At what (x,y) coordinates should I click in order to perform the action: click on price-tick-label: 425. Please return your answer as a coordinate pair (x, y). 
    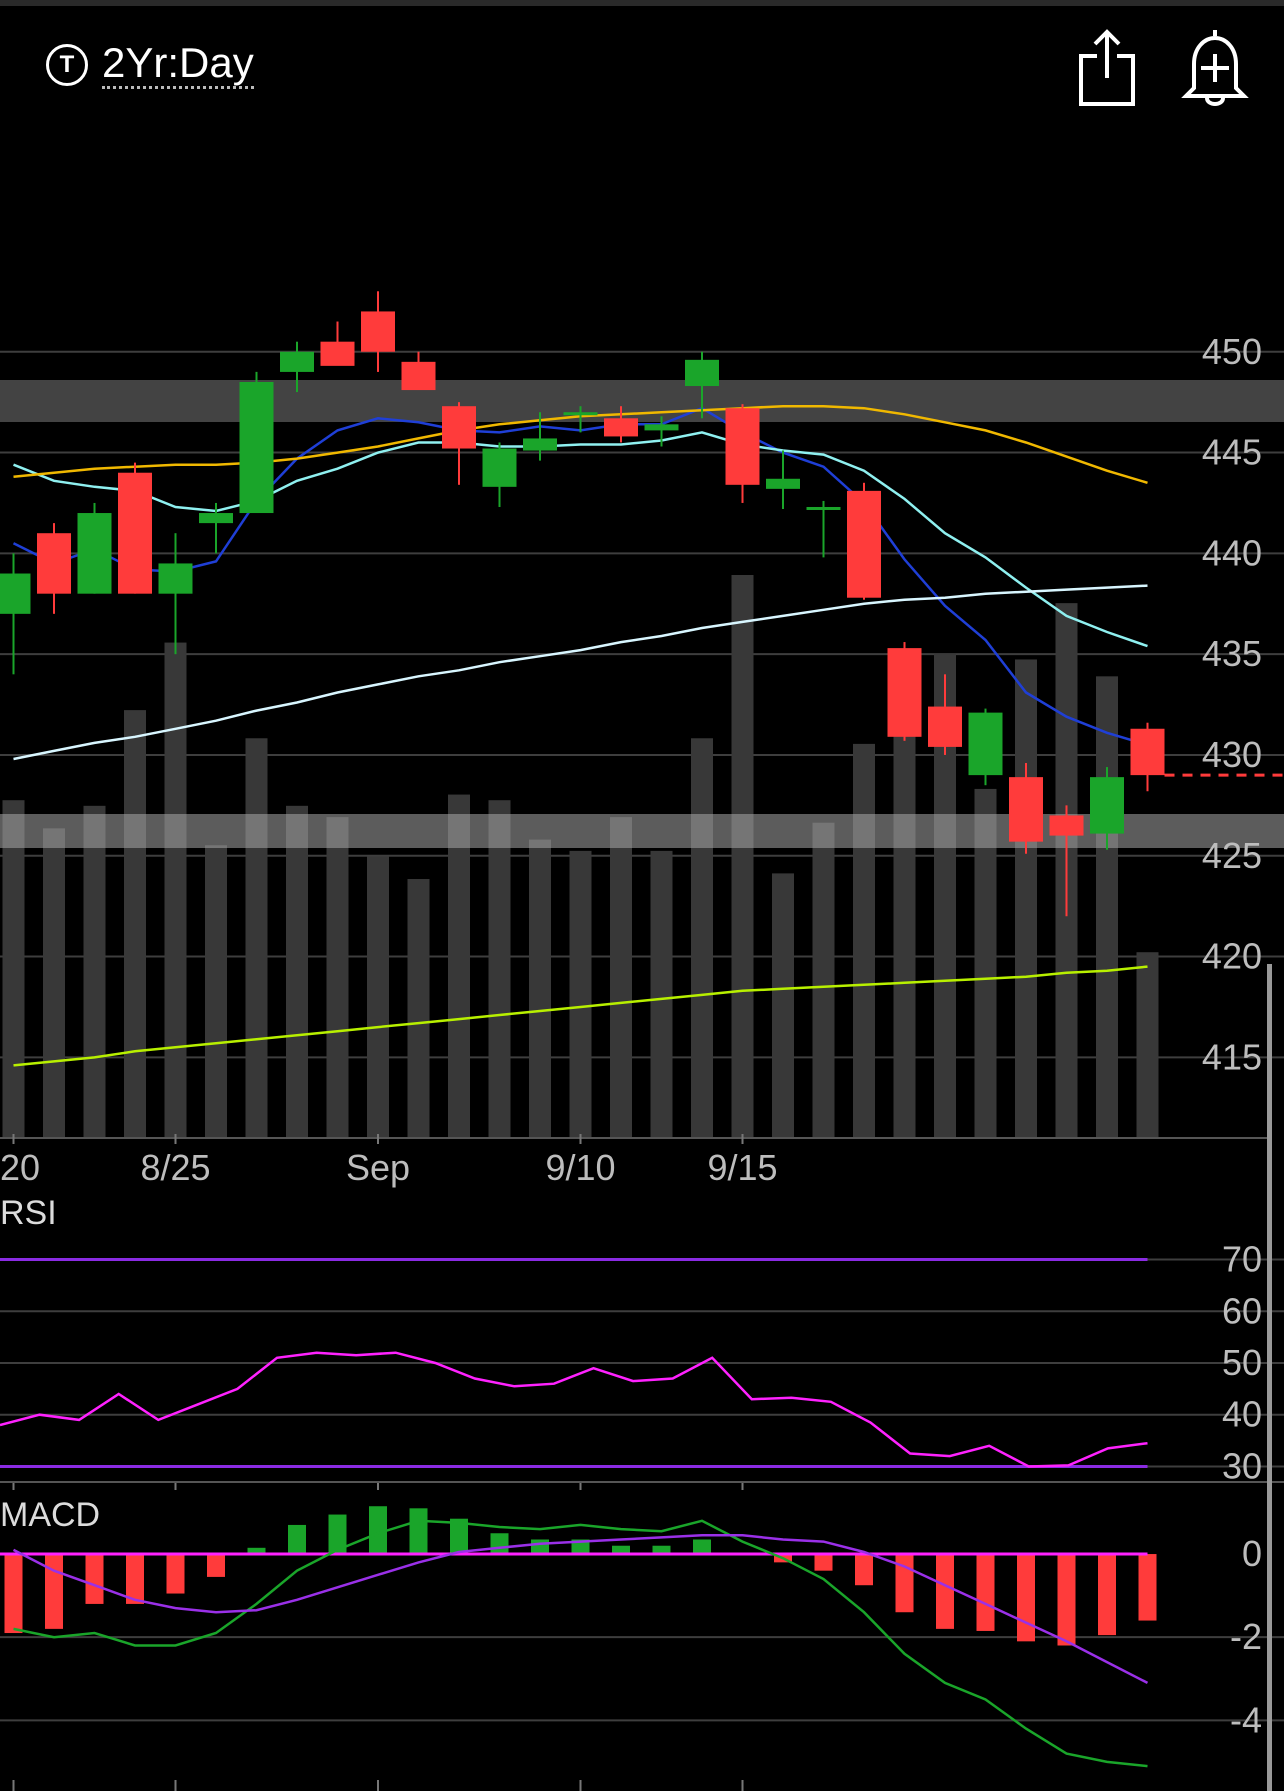
    Looking at the image, I should click on (1232, 855).